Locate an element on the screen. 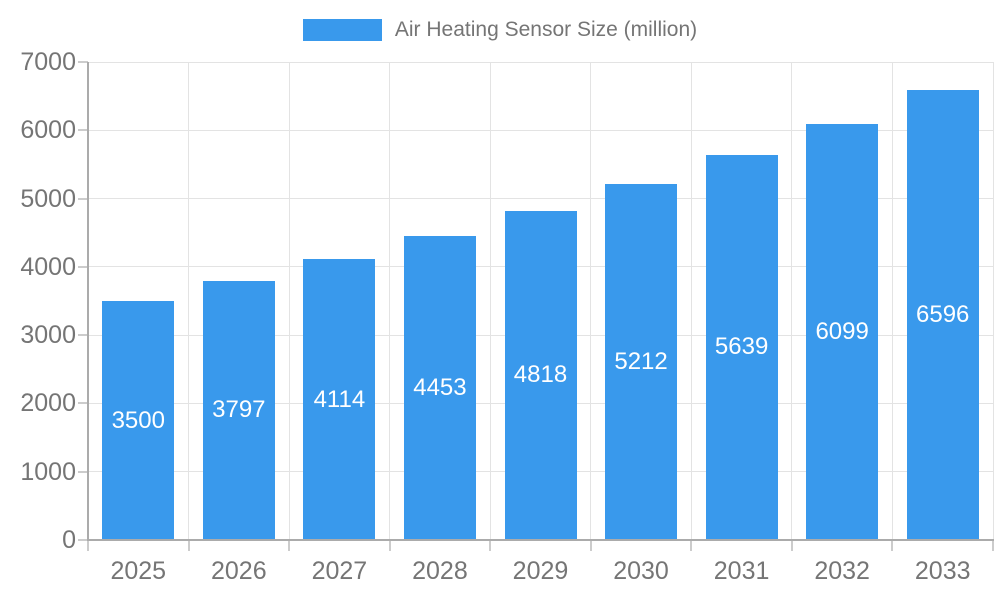  x-axis-label: 2028 is located at coordinates (440, 571).